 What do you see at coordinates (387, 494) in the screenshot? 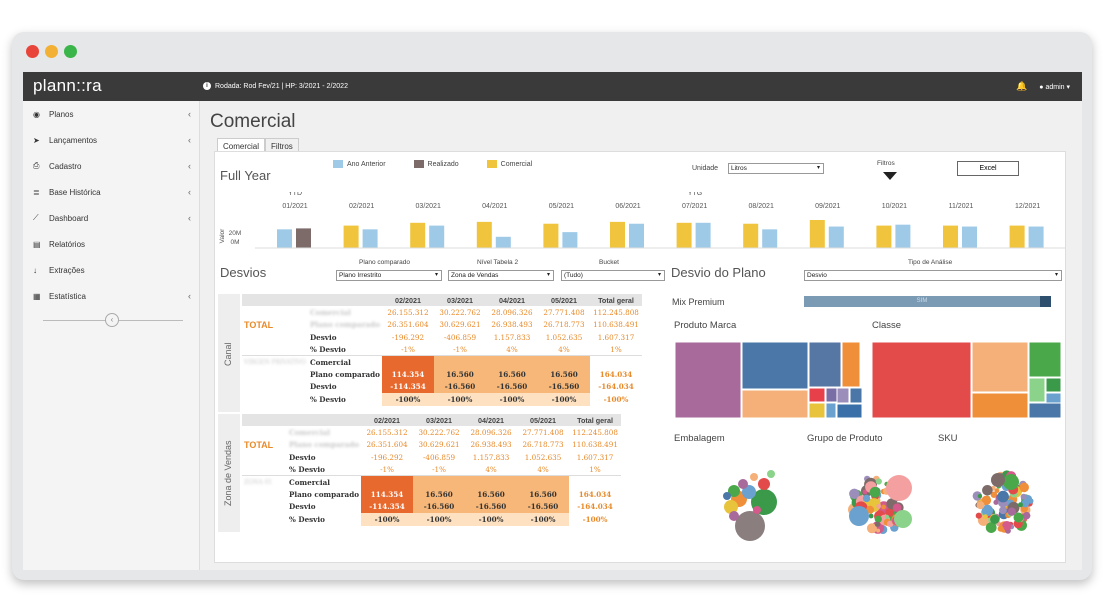
I see `value-cell: 114.354` at bounding box center [387, 494].